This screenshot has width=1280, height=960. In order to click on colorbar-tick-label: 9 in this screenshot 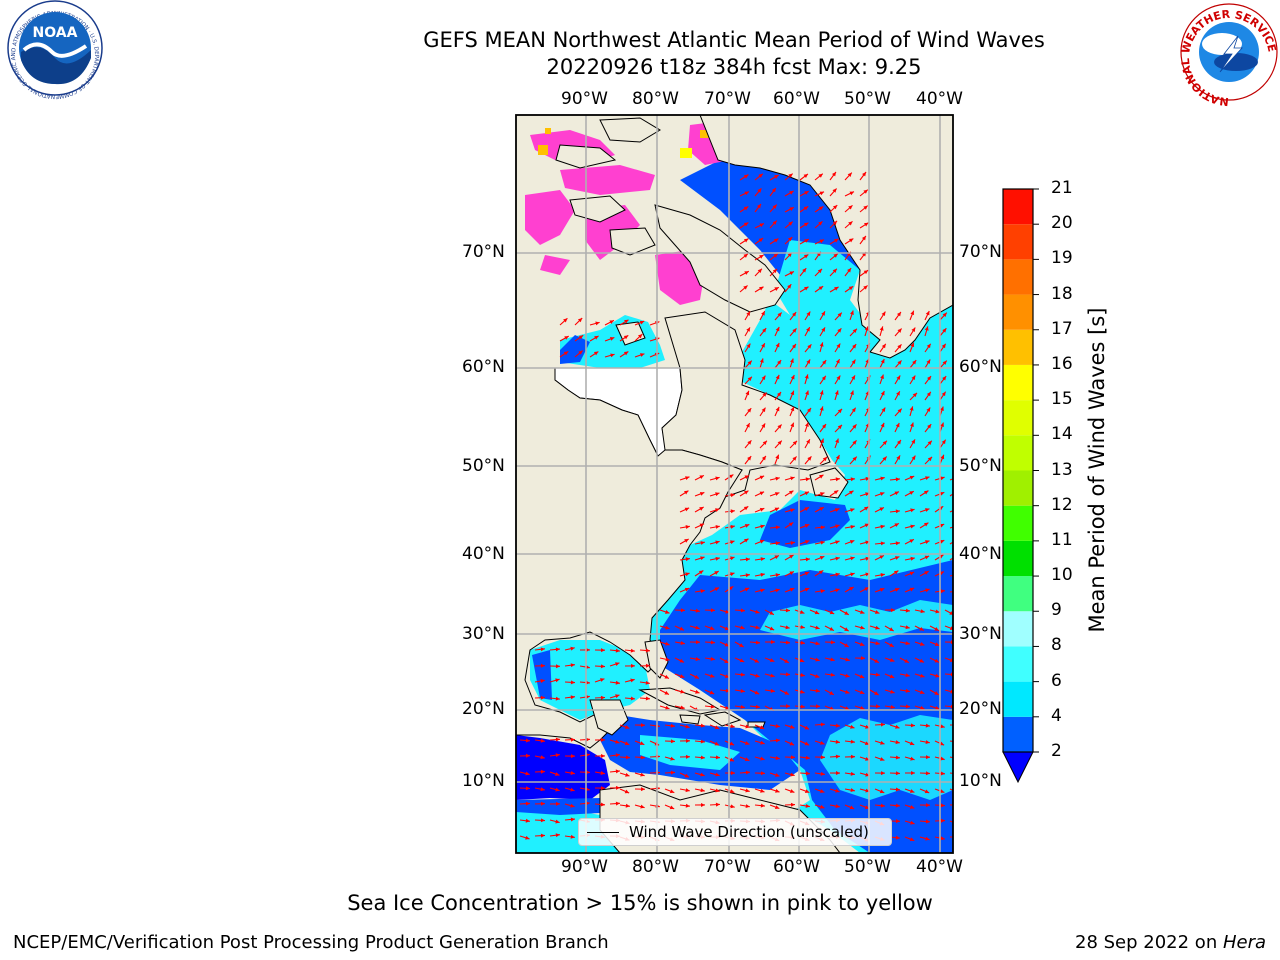, I will do `click(1056, 610)`.